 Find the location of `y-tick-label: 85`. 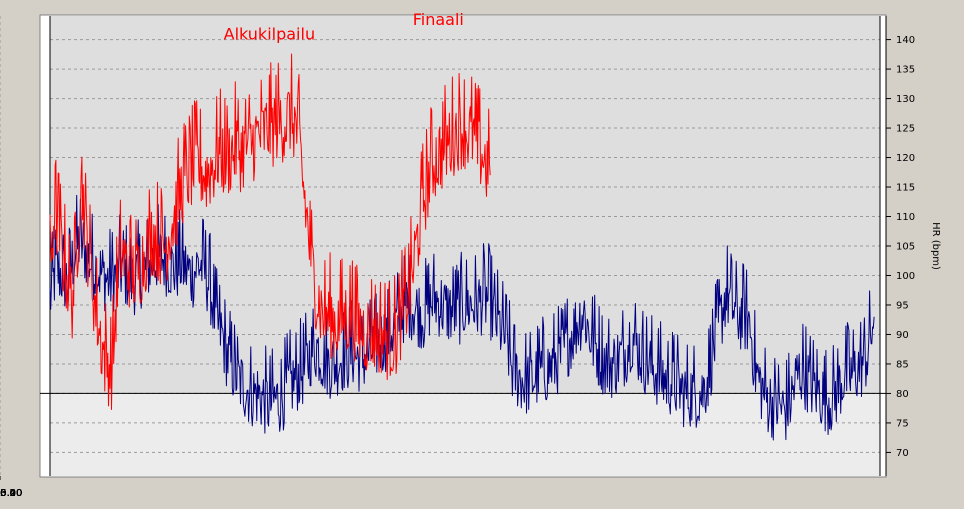

y-tick-label: 85 is located at coordinates (902, 364).